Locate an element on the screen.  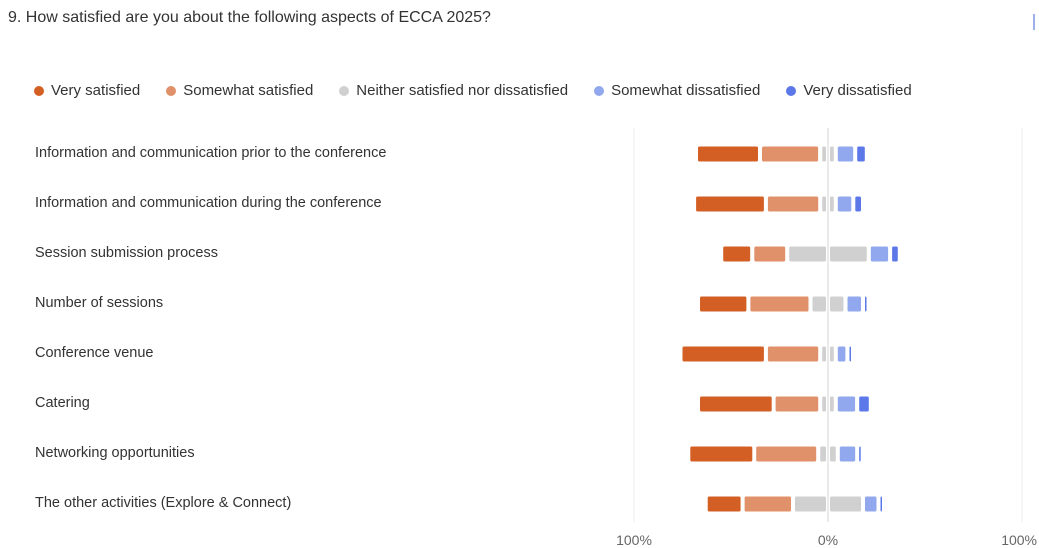
legend-item-very-satisfied: Very satisfied is located at coordinates (87, 90).